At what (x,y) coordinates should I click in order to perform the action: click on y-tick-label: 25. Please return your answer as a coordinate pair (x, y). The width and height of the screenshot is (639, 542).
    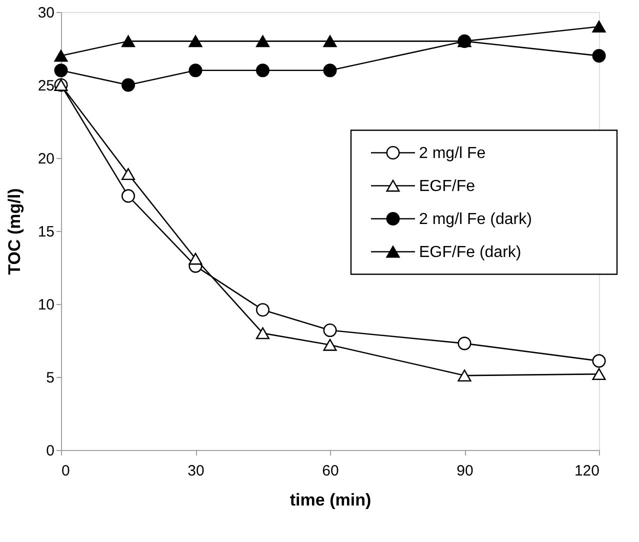
    Looking at the image, I should click on (46, 86).